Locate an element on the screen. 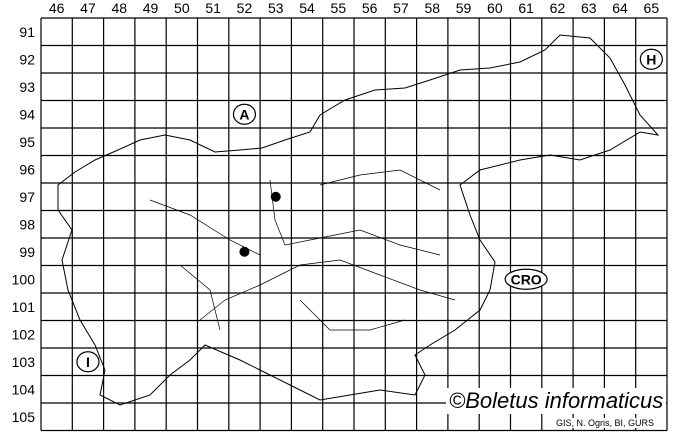 This screenshot has height=436, width=680. column-label: 53 is located at coordinates (276, 8).